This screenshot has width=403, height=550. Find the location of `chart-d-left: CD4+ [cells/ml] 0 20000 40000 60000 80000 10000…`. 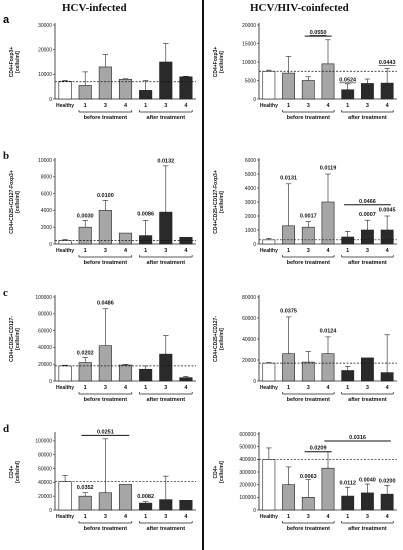

chart-d-left: CD4+ [cells/ml] 0 20000 40000 60000 80000 10000… is located at coordinates (102, 480).